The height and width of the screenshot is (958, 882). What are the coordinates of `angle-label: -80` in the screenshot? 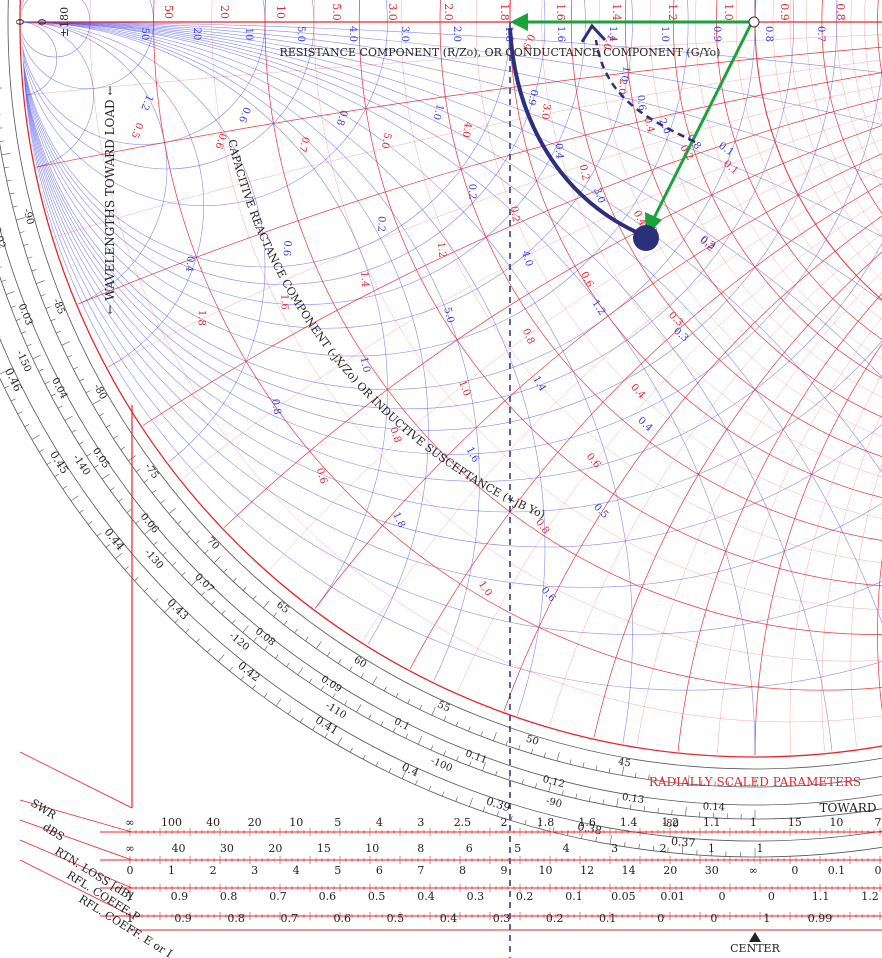 It's located at (670, 824).